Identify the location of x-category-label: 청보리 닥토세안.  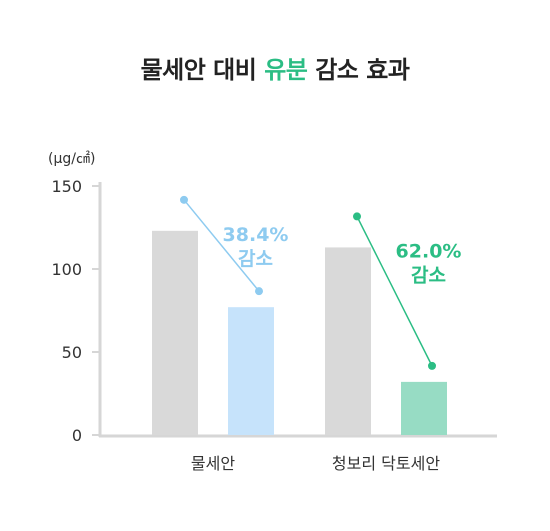
(386, 463).